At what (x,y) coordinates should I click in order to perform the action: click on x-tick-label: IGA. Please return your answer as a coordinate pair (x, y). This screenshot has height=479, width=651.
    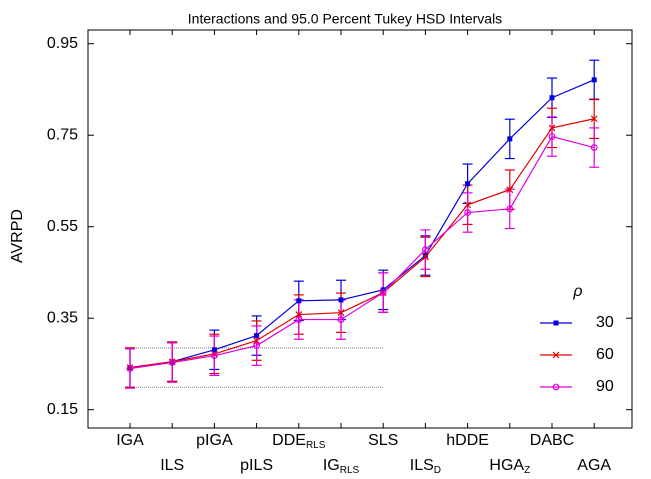
    Looking at the image, I should click on (130, 440).